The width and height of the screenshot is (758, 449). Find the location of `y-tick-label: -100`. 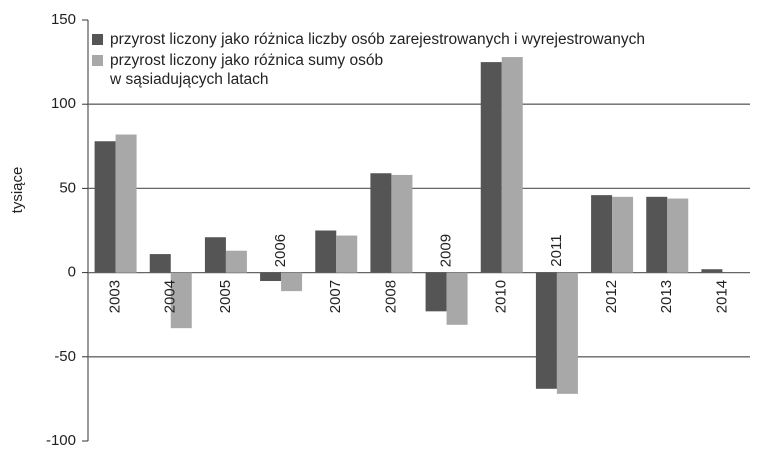

y-tick-label: -100 is located at coordinates (61, 440).